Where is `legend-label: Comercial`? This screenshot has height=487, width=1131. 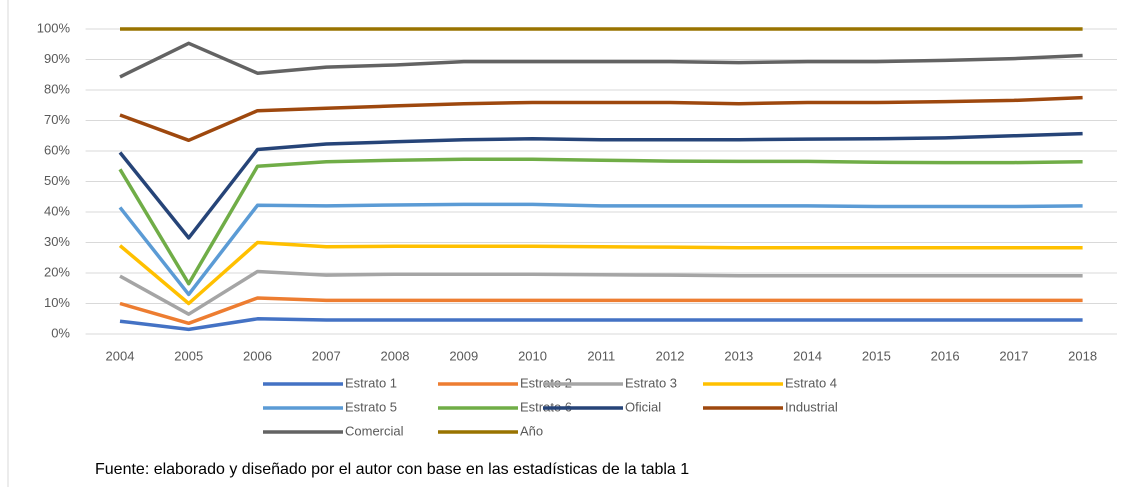 legend-label: Comercial is located at coordinates (374, 430).